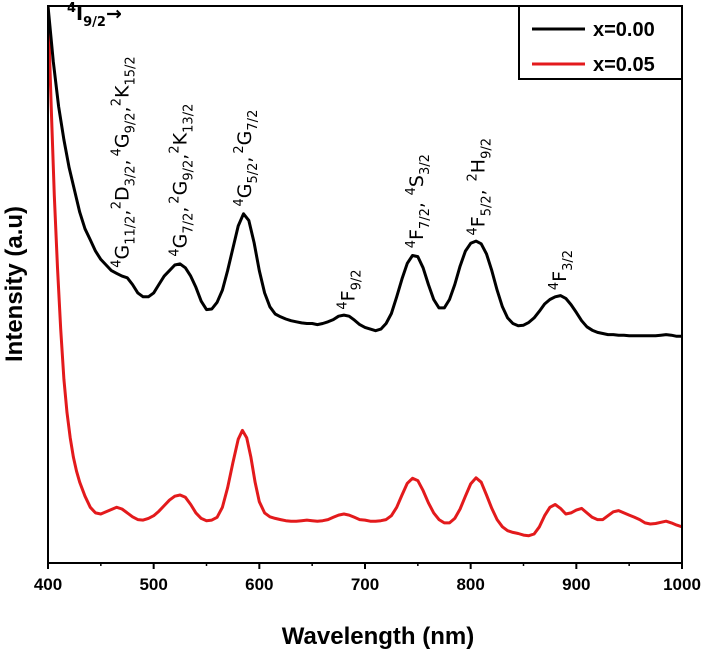 This screenshot has width=708, height=654. I want to click on x-axis: 400 500 600 700 800 900 1000, so click(367, 578).